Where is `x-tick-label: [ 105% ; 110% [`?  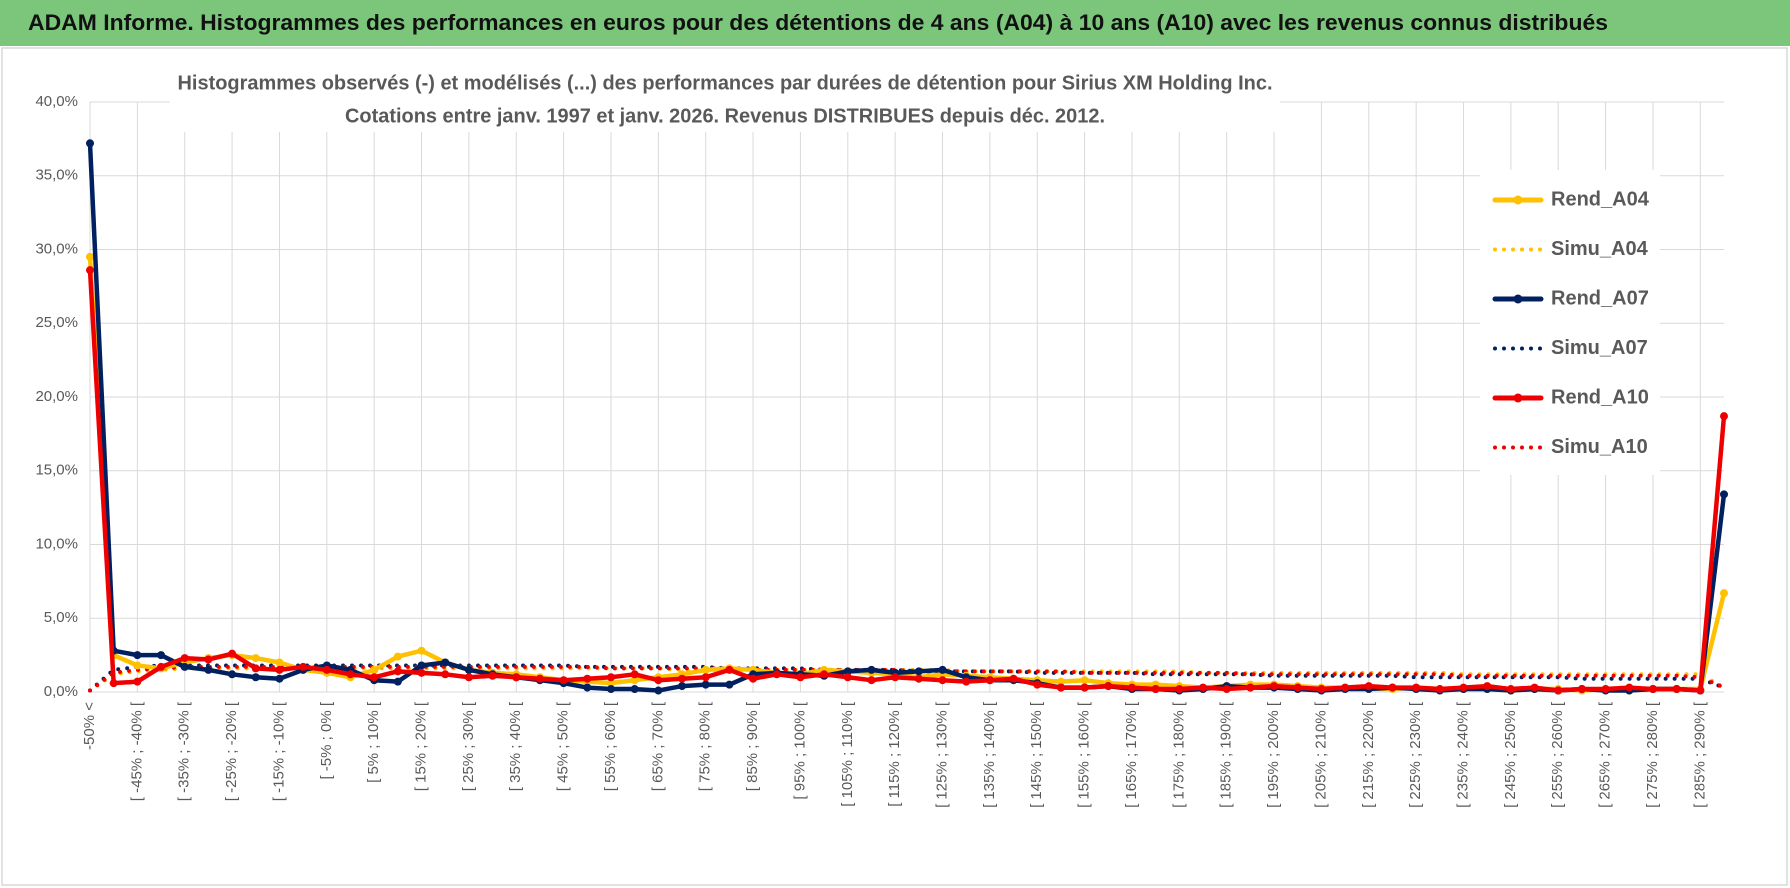 x-tick-label: [ 105% ; 110% [ is located at coordinates (847, 754).